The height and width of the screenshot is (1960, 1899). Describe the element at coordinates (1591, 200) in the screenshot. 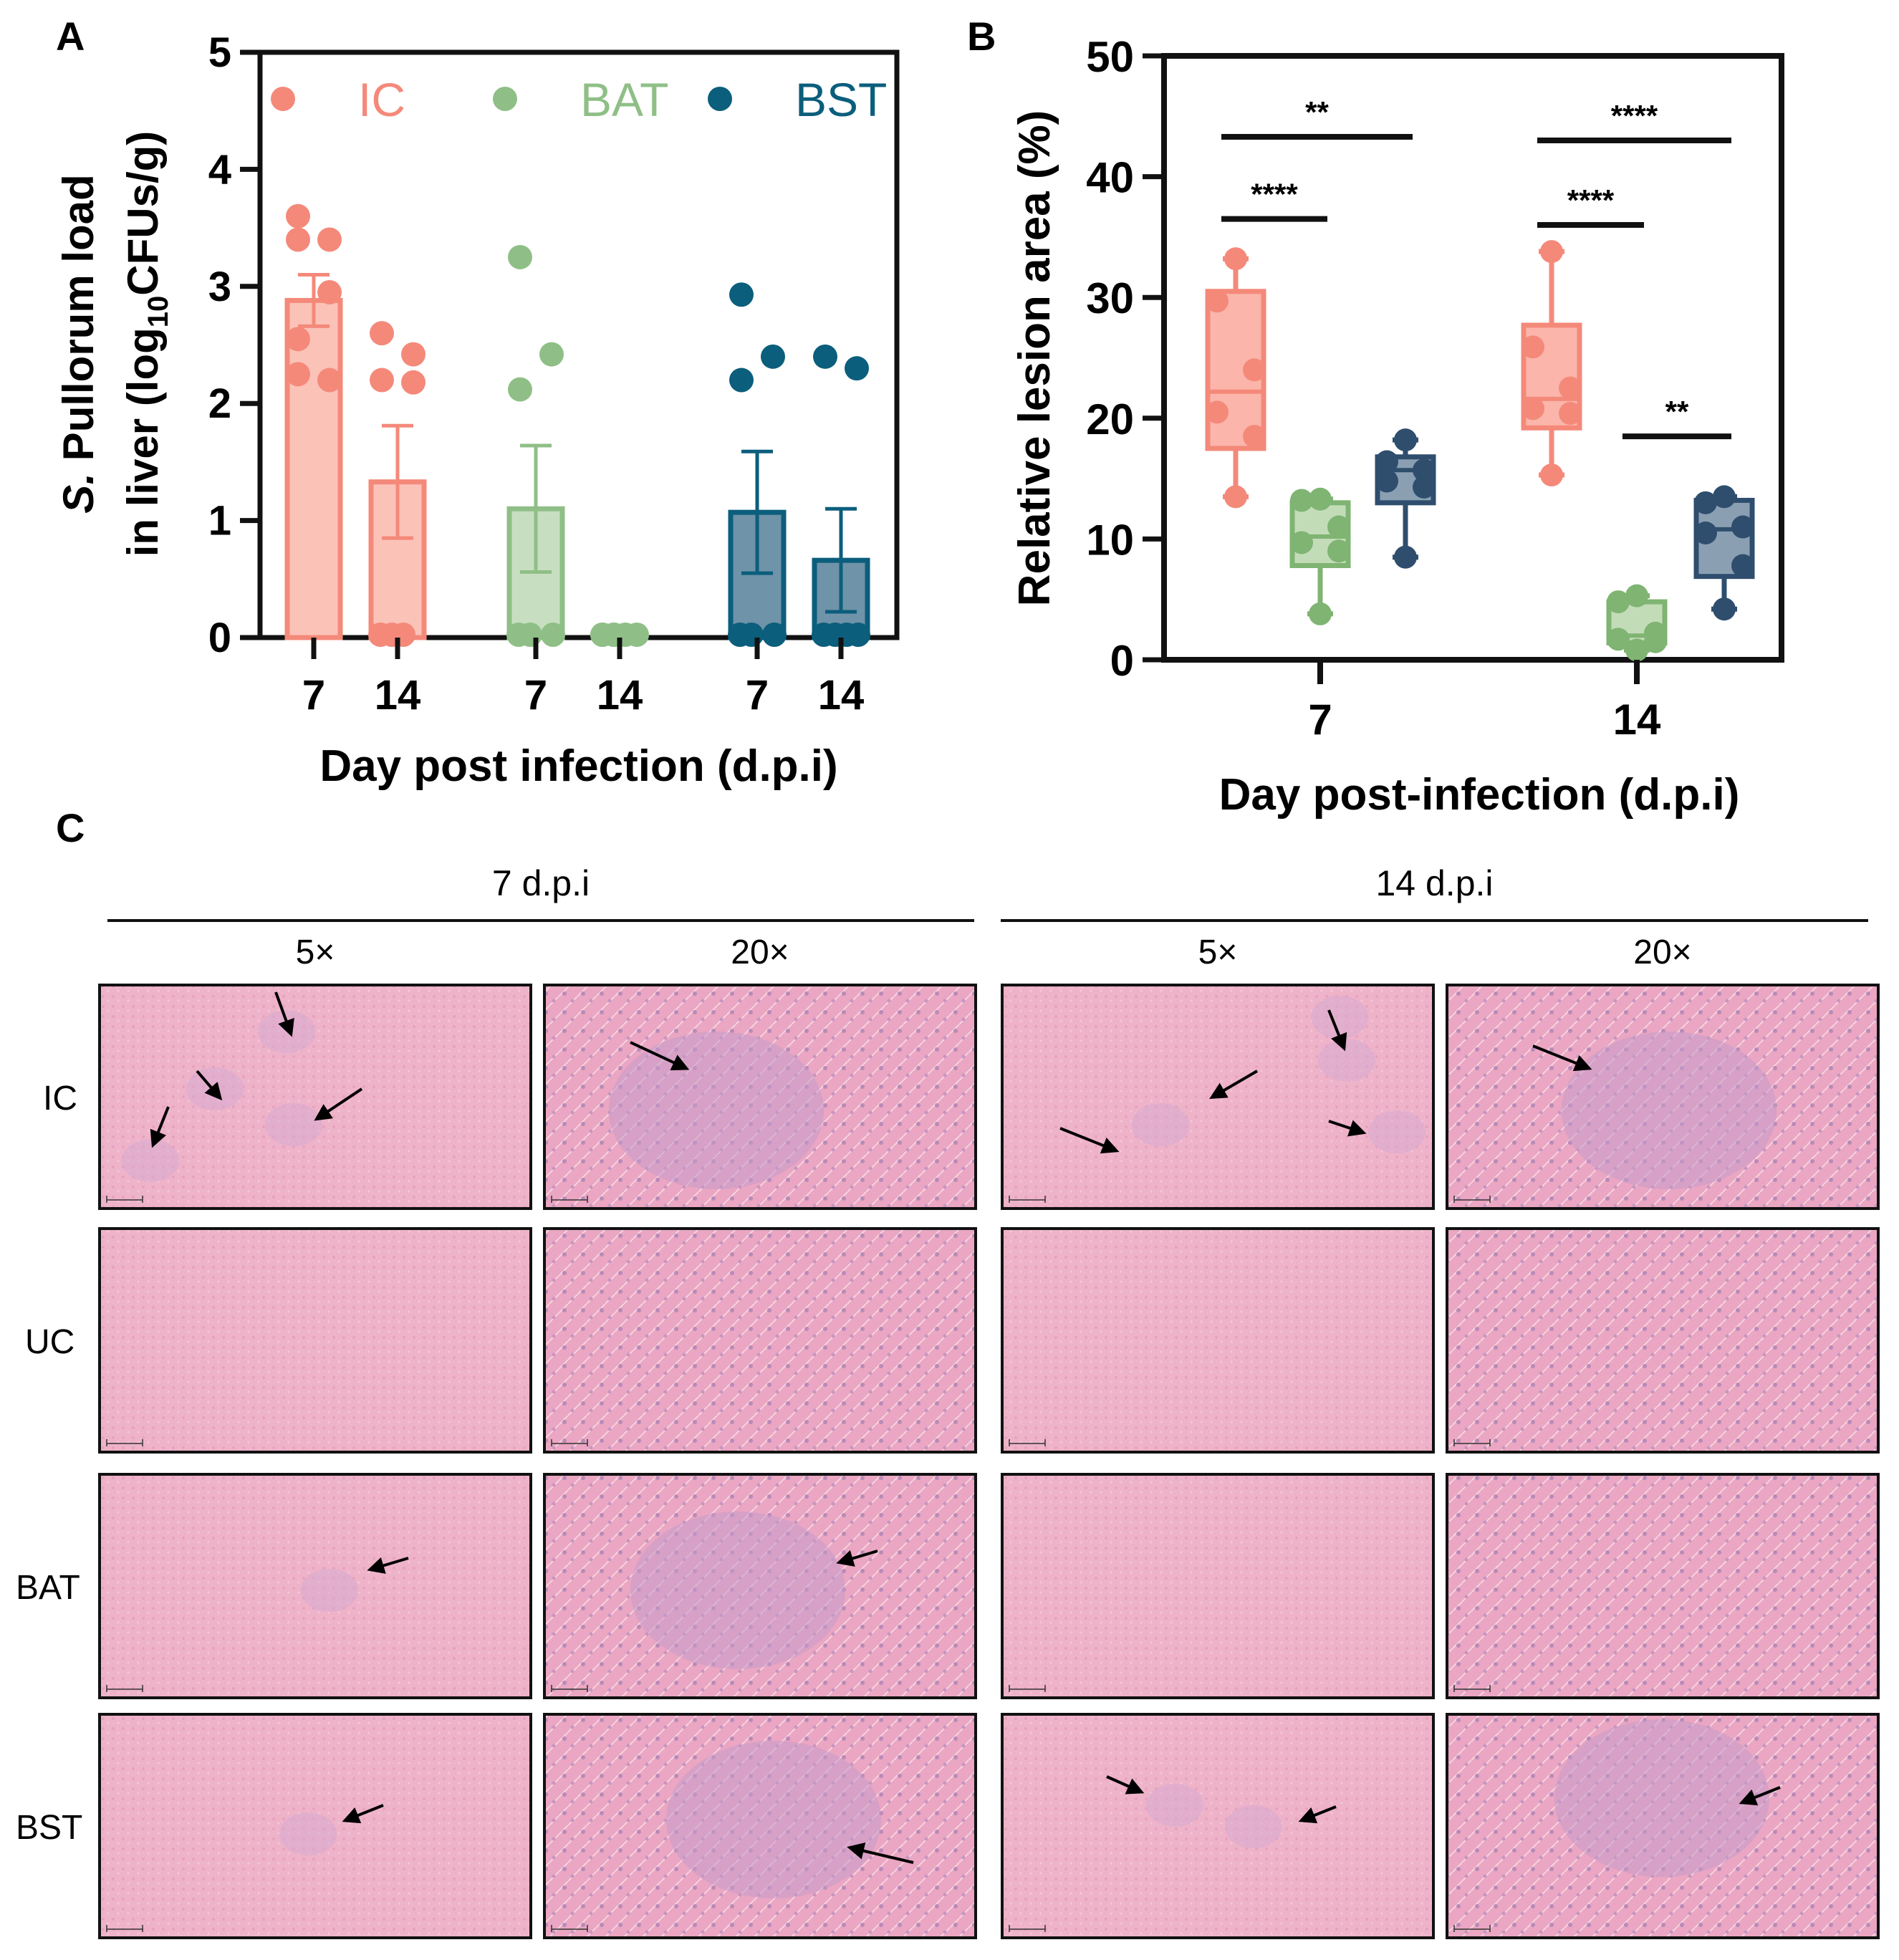

I see `significance-label: ****` at that location.